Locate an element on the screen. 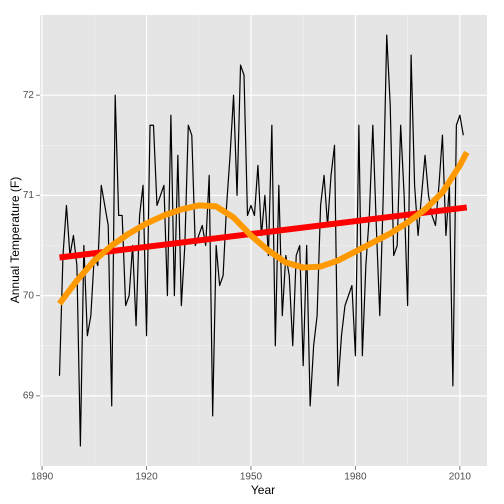 This screenshot has width=504, height=504. y-tick-label: 71 is located at coordinates (29, 195).